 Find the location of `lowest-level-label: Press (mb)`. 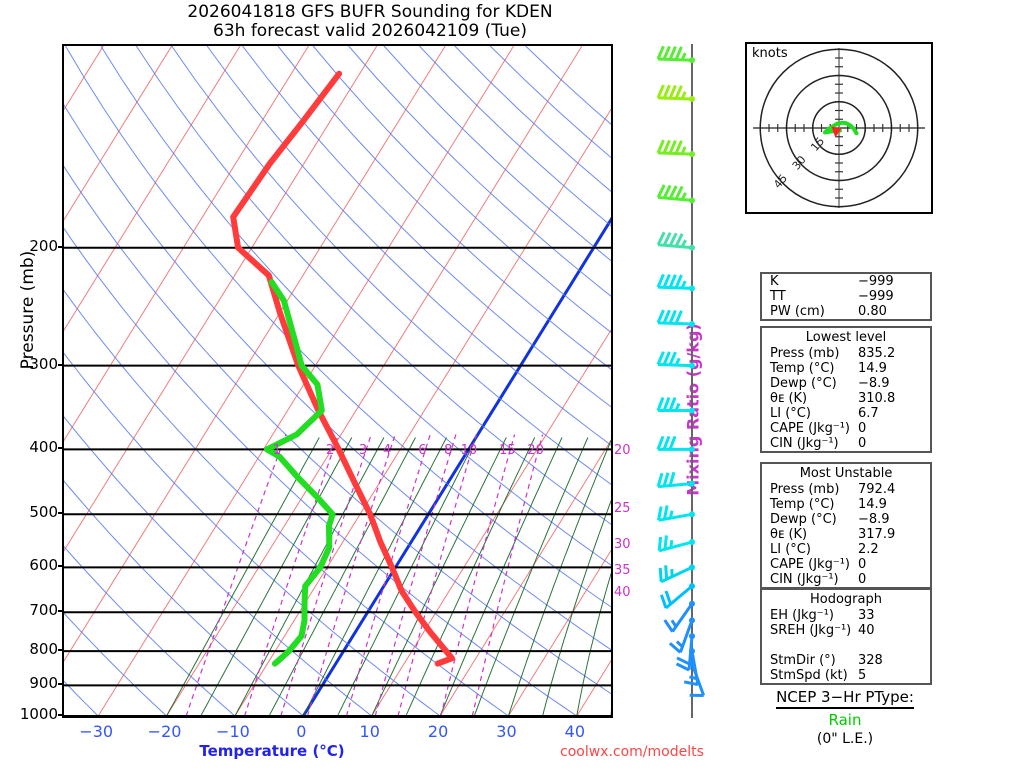

lowest-level-label: Press (mb) is located at coordinates (805, 353).